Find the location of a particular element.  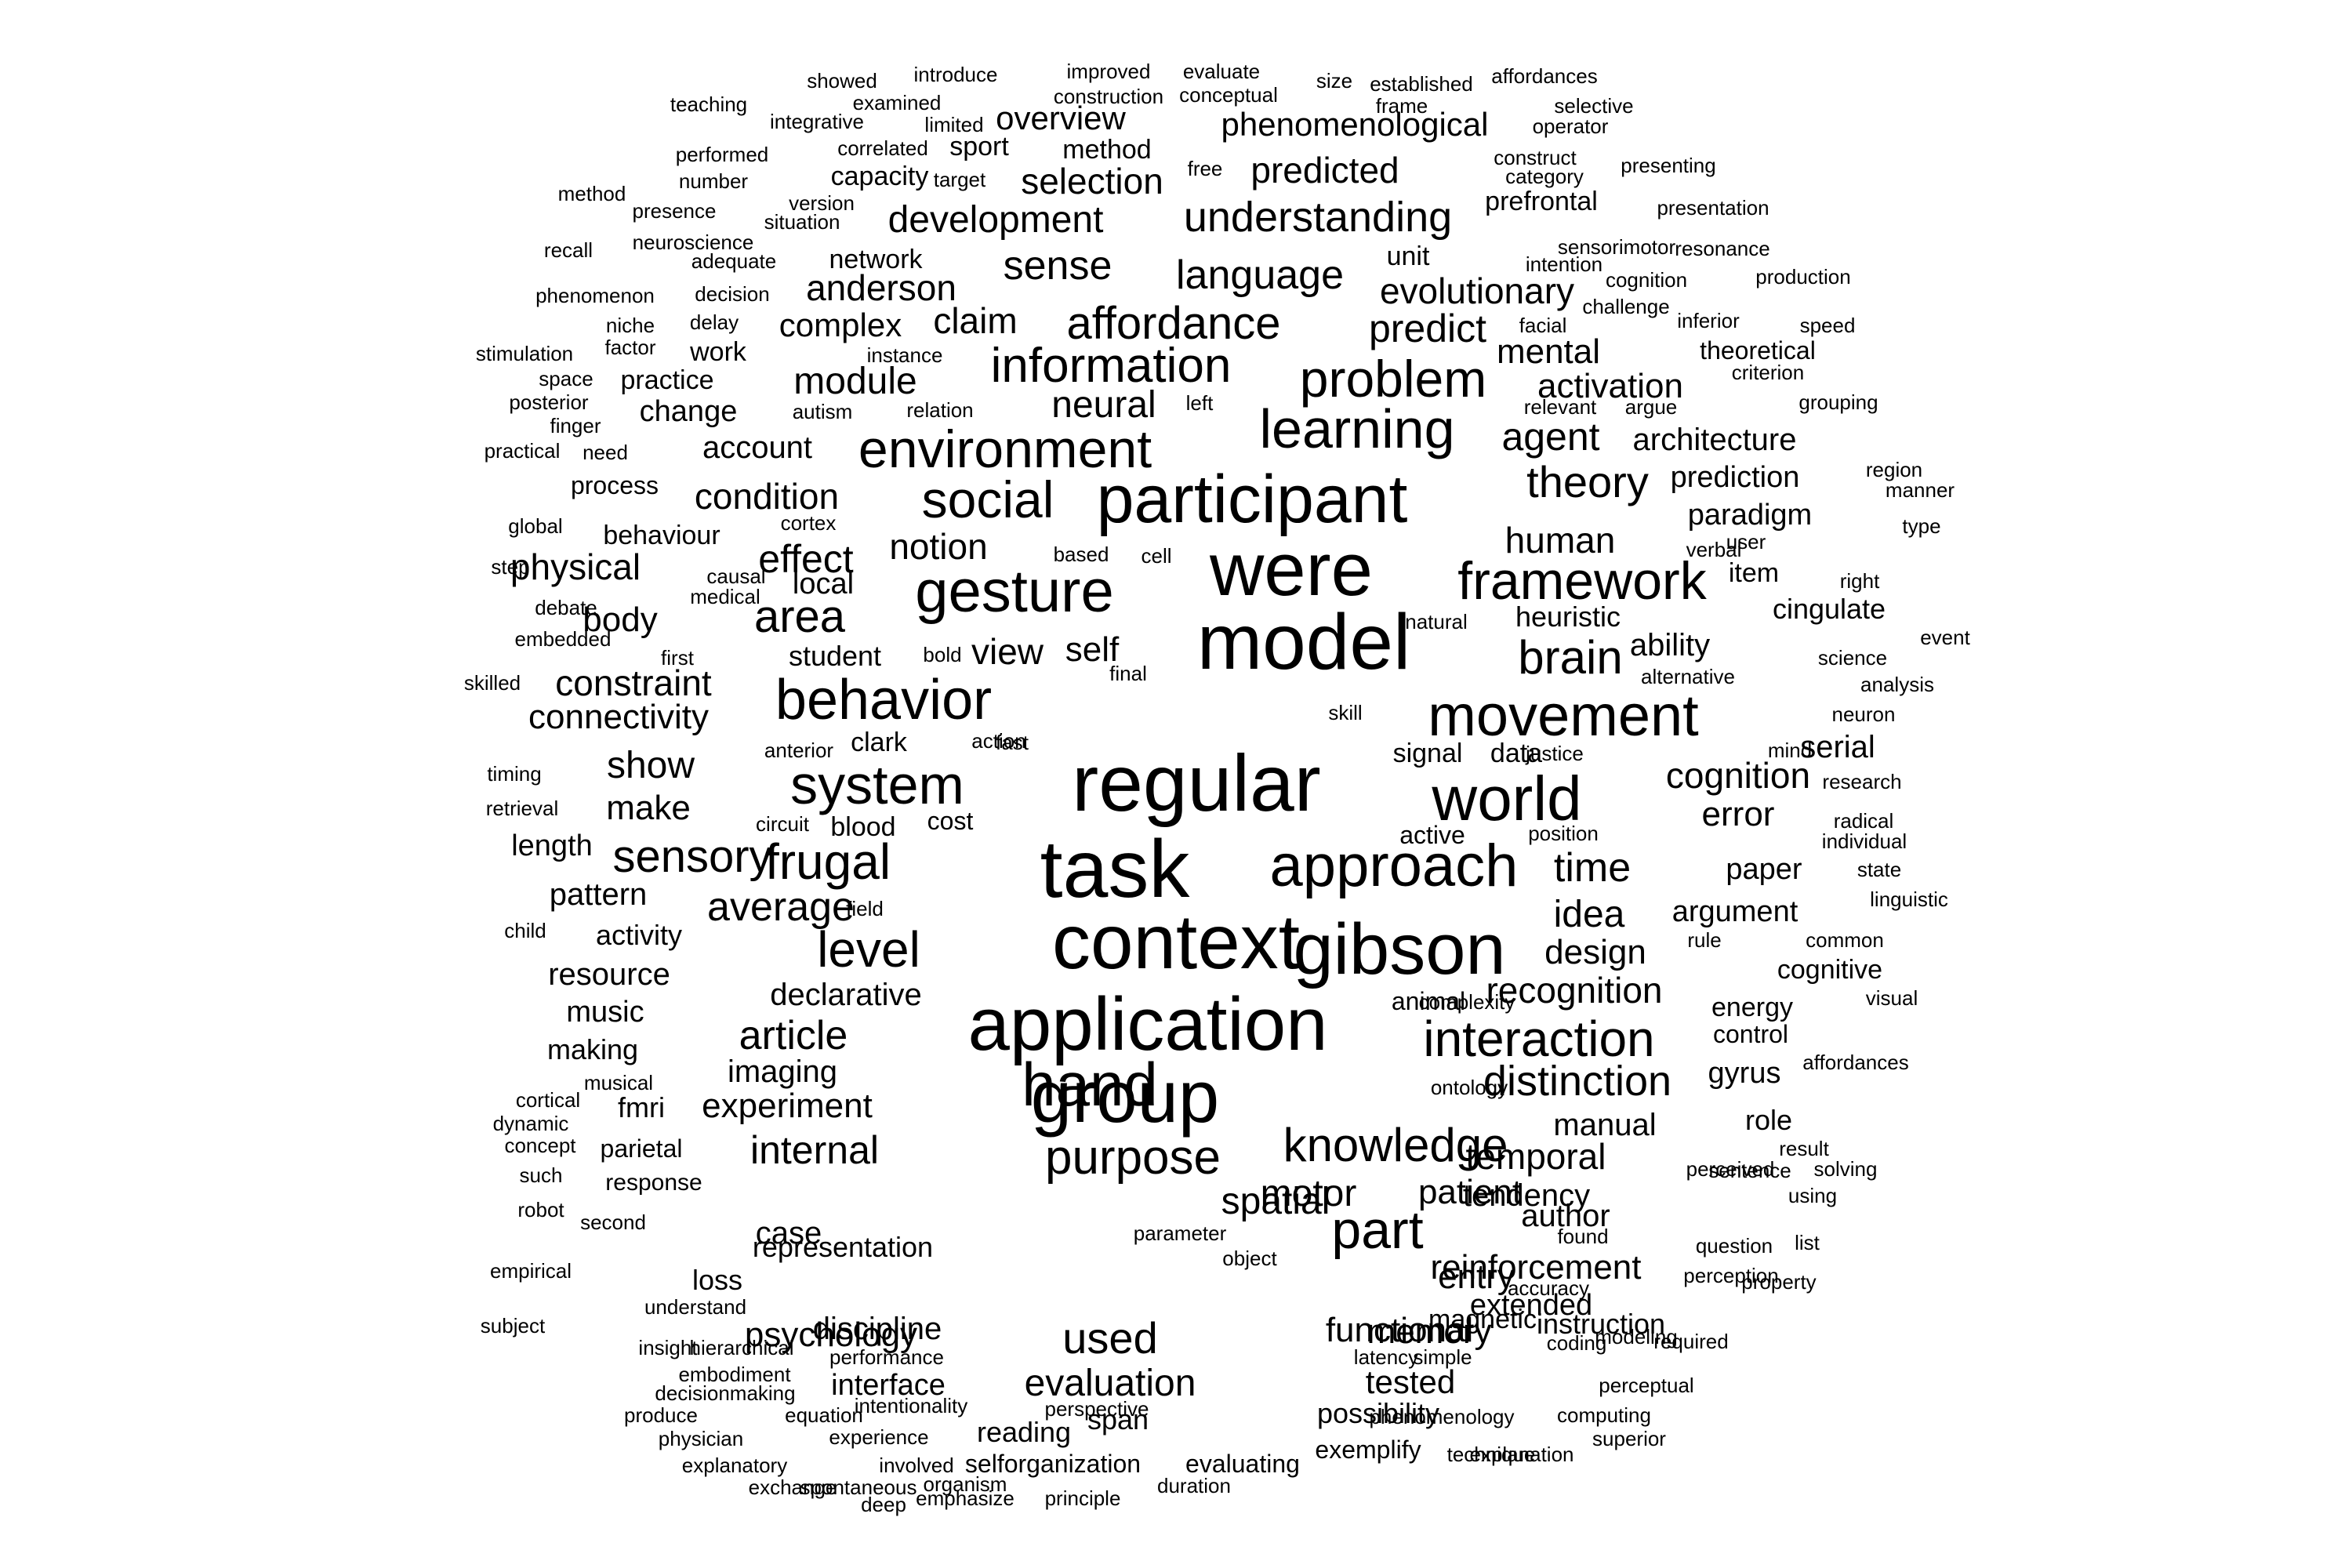

cloud-word: involved is located at coordinates (917, 1465).